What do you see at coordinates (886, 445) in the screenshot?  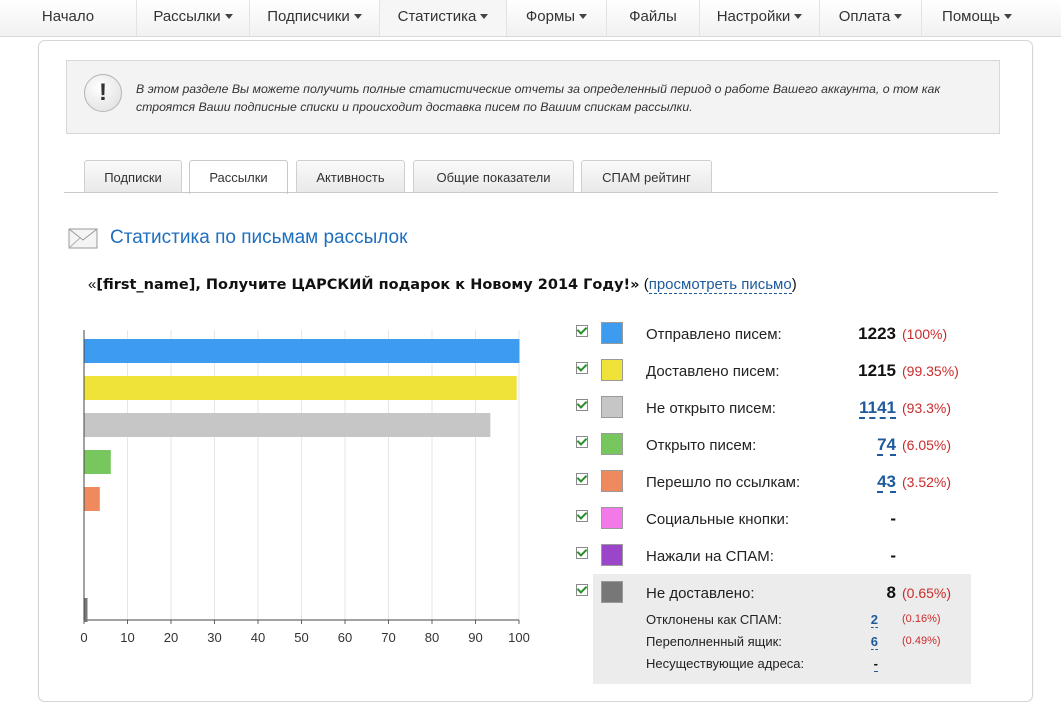 I see `legend-value-link: 74` at bounding box center [886, 445].